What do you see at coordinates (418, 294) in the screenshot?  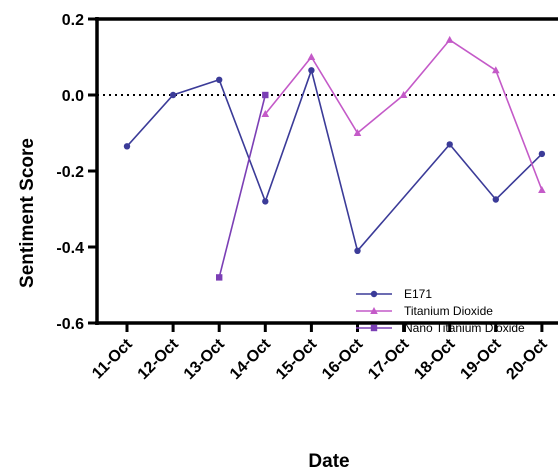 I see `legend-label: E171` at bounding box center [418, 294].